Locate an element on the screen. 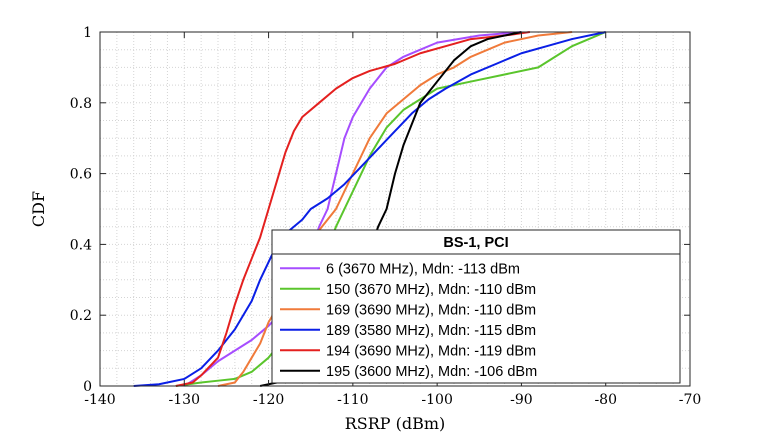 This screenshot has height=436, width=763. x-tick-label: -120 is located at coordinates (268, 400).